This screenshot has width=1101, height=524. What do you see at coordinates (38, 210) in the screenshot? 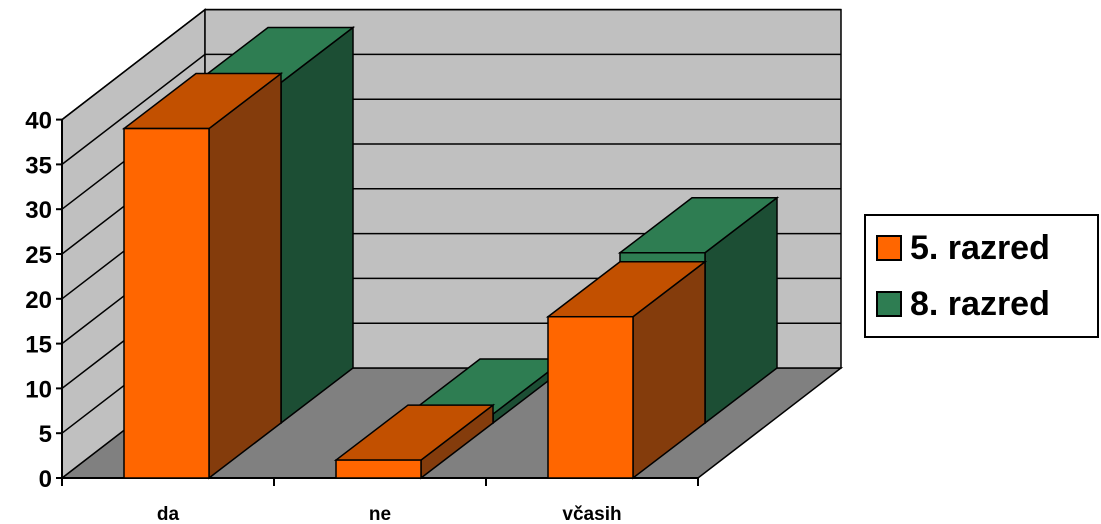
I see `y-tick-label: 30` at bounding box center [38, 210].